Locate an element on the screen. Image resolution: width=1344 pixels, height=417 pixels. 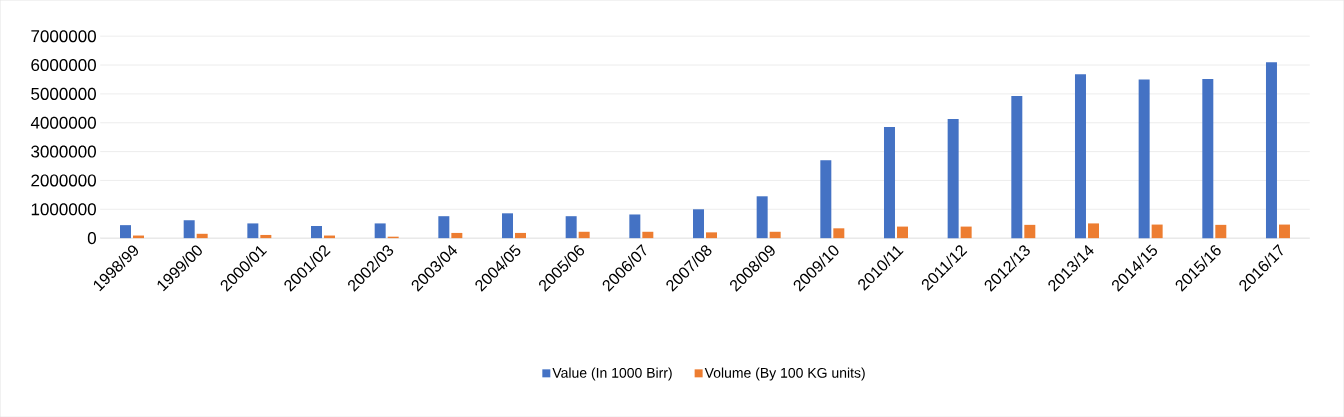
y-tick-label: 2000000 is located at coordinates (63, 180).